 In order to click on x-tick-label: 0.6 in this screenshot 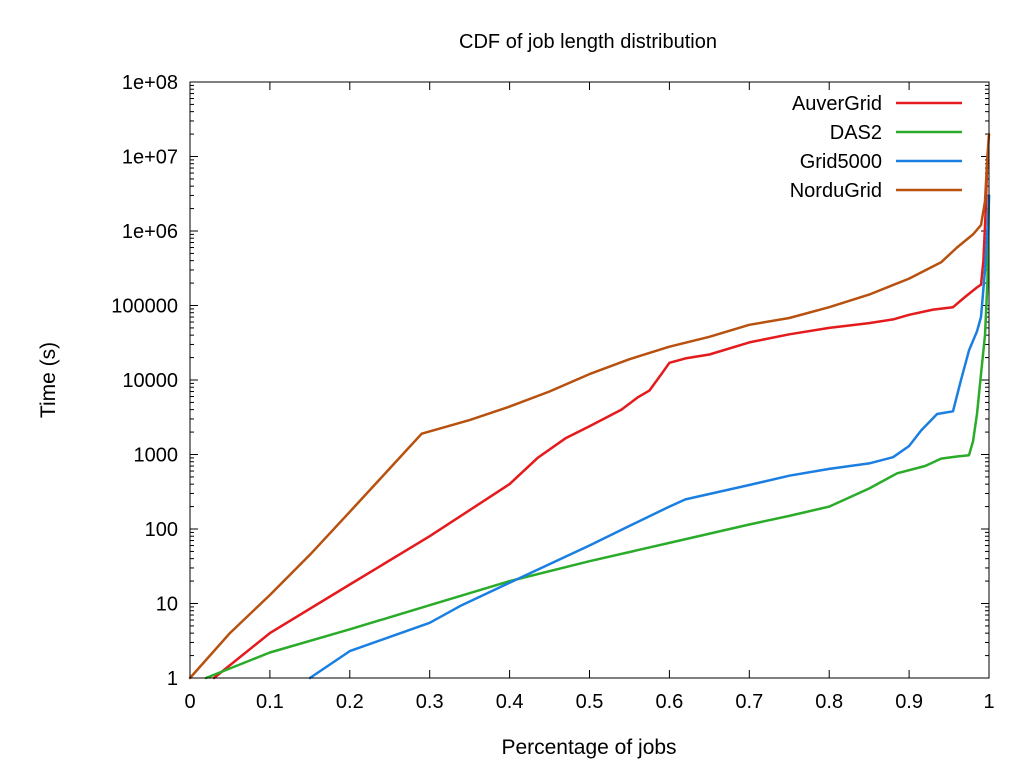, I will do `click(669, 702)`.